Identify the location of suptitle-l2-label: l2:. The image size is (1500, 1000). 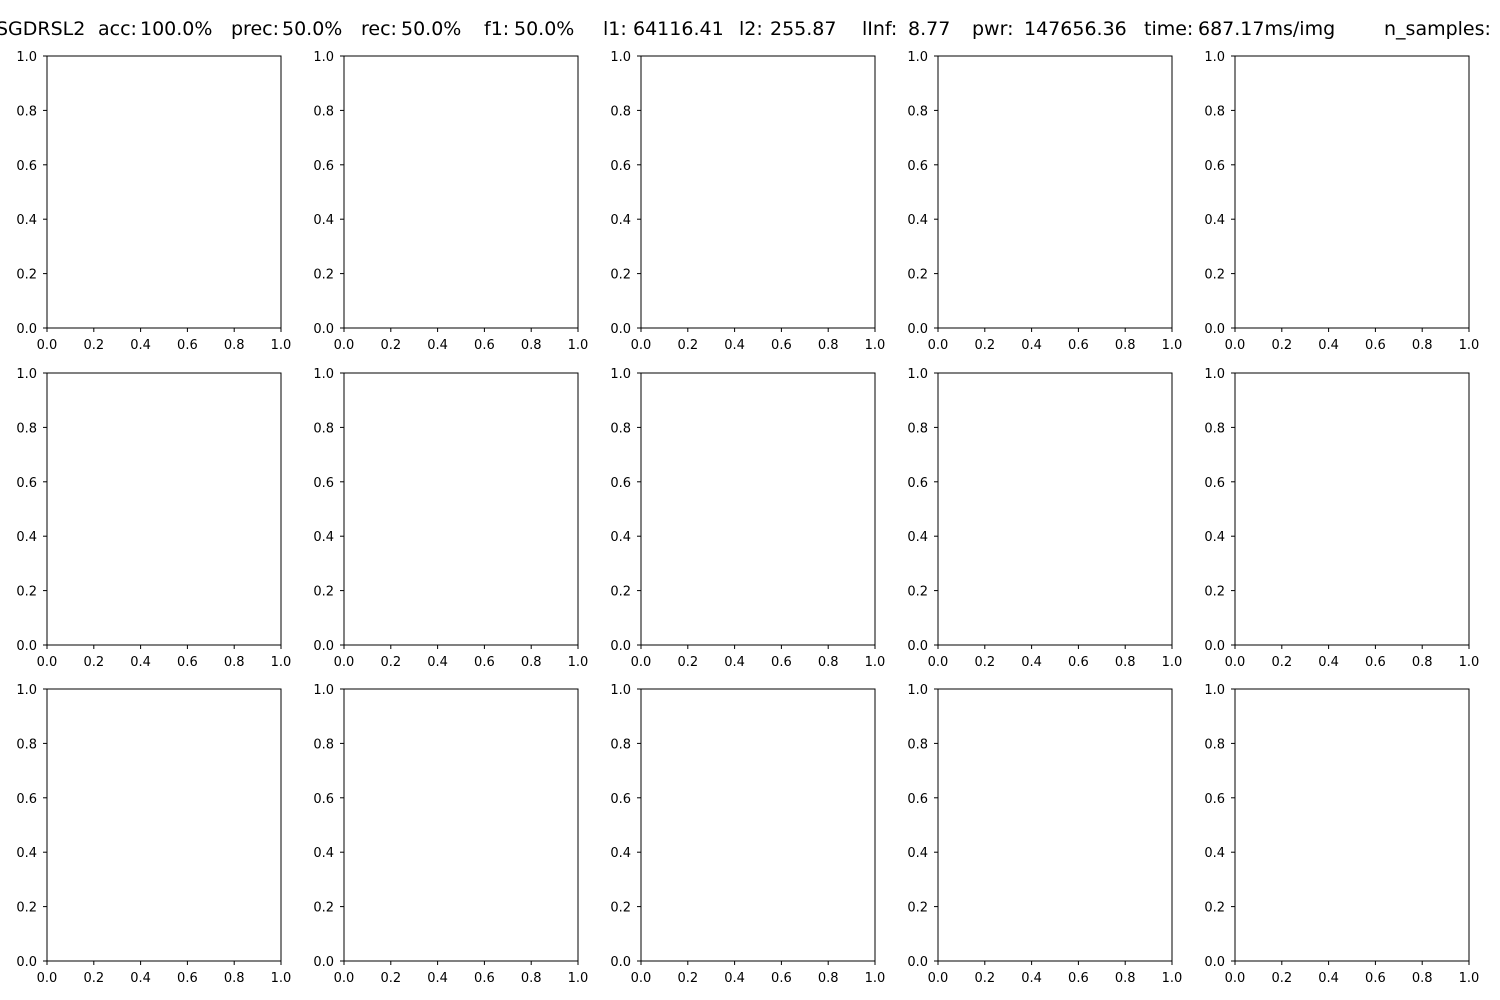
(751, 29).